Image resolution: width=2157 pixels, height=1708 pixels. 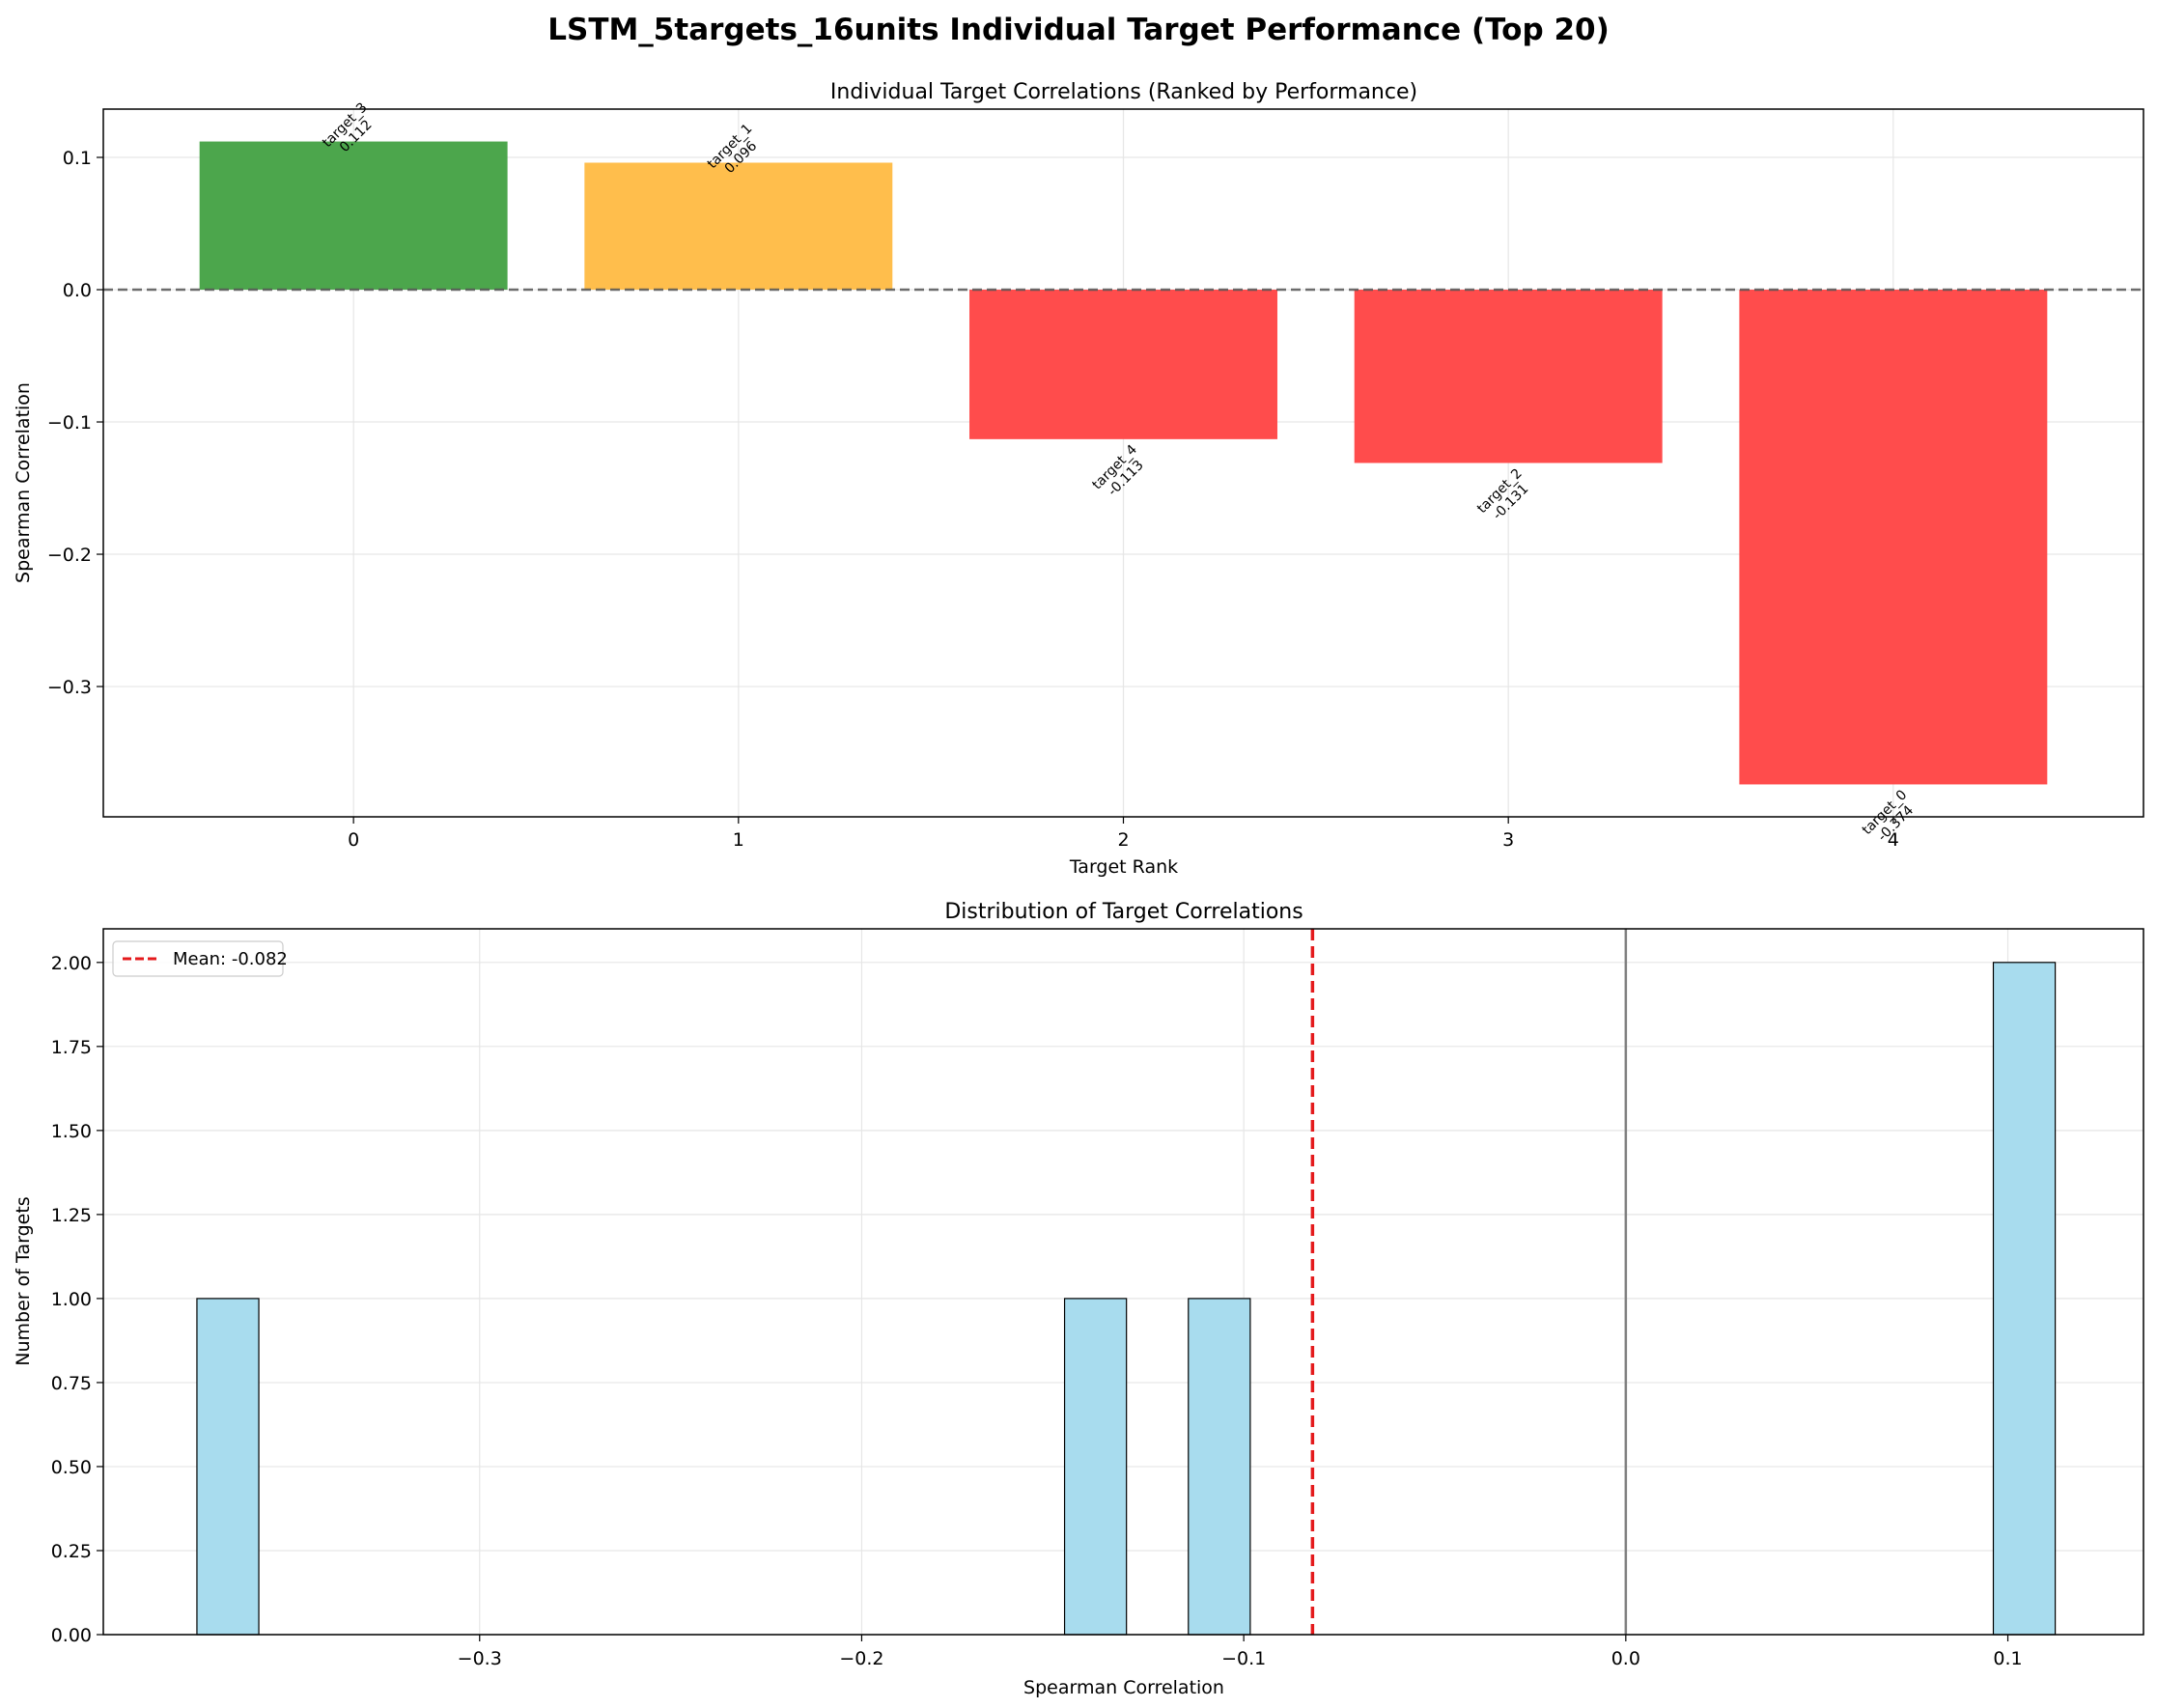 I want to click on bar-chart-xtick-label: 3, so click(x=1508, y=840).